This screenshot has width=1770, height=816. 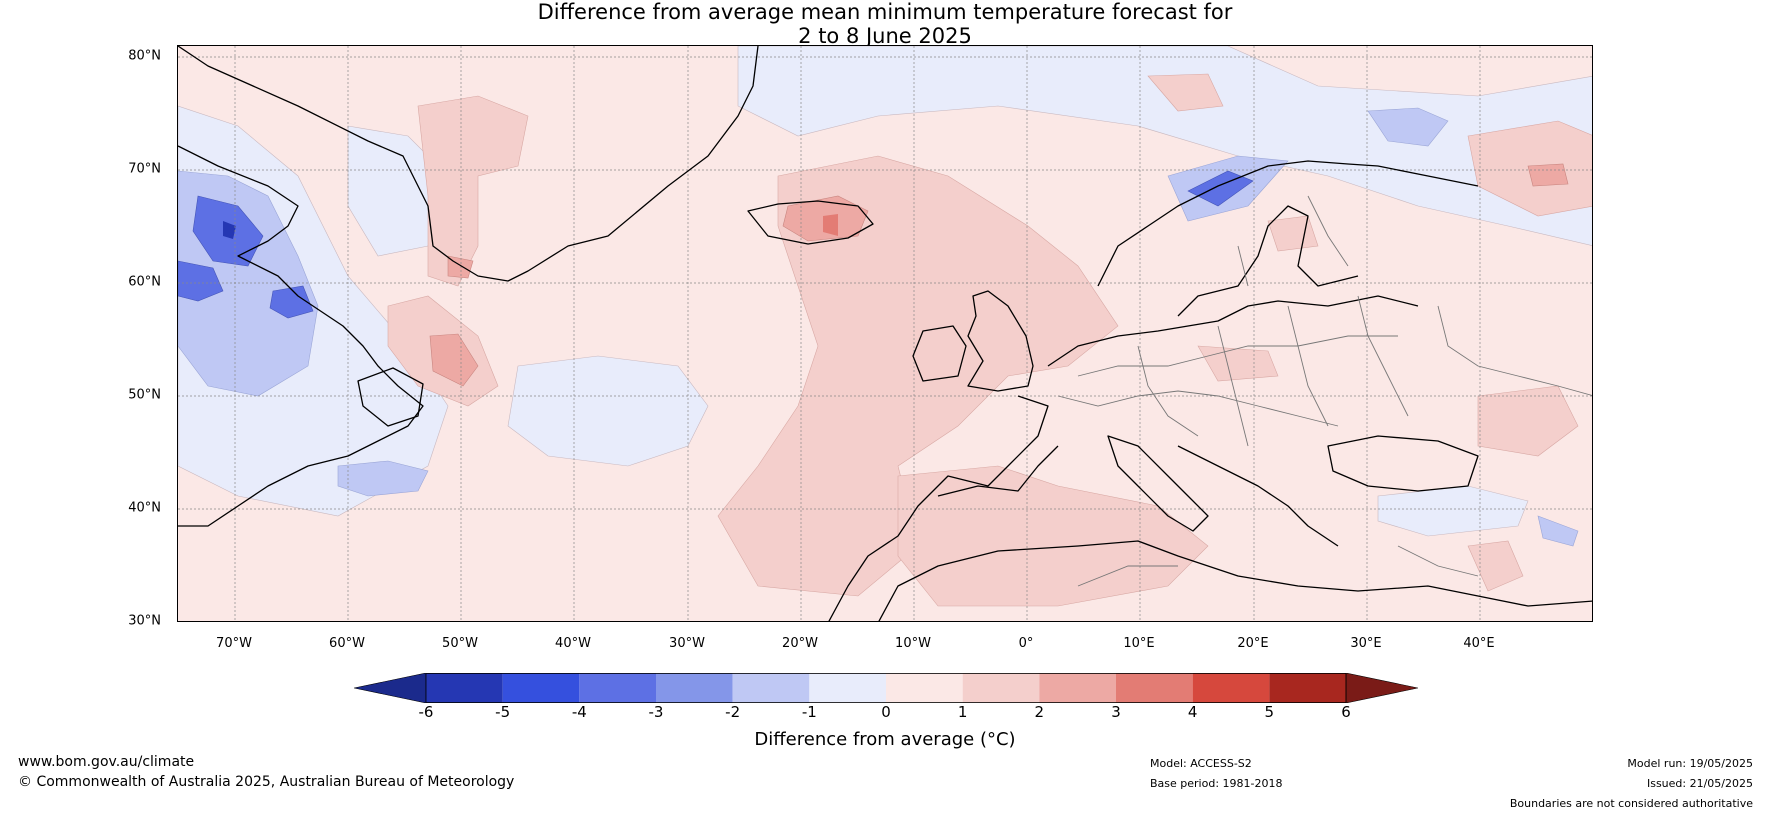 I want to click on title-line-2: 2 to 8 June 2025, so click(x=885, y=36).